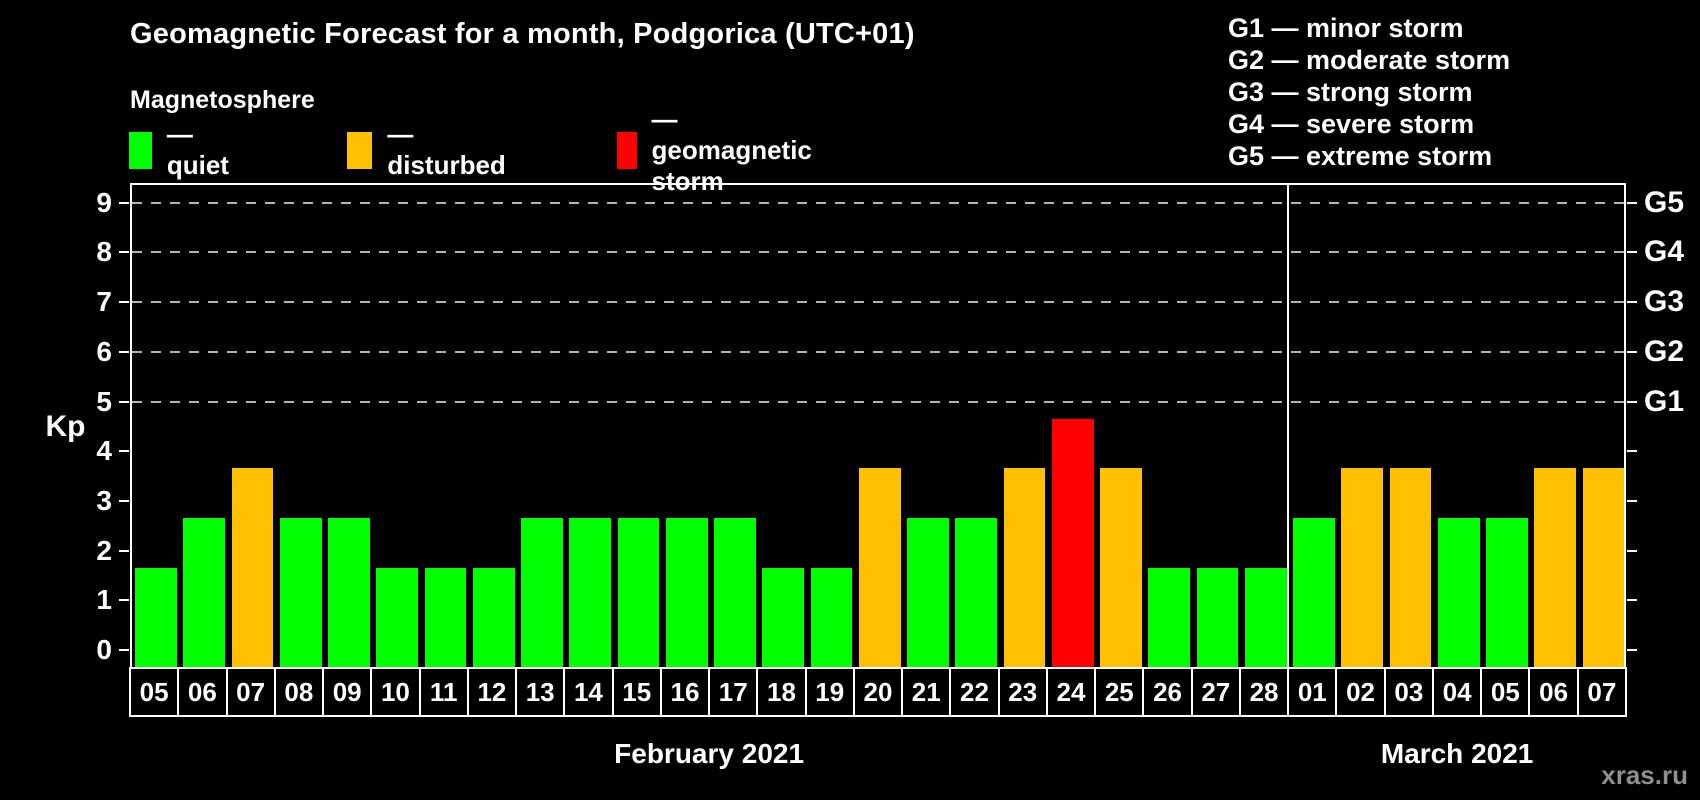  What do you see at coordinates (1664, 401) in the screenshot?
I see `g-axis-label-G1: G1` at bounding box center [1664, 401].